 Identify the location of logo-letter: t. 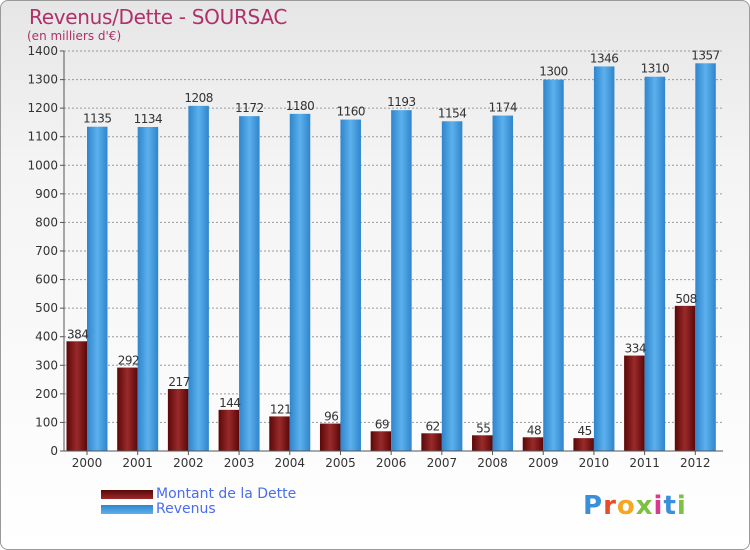
(670, 506).